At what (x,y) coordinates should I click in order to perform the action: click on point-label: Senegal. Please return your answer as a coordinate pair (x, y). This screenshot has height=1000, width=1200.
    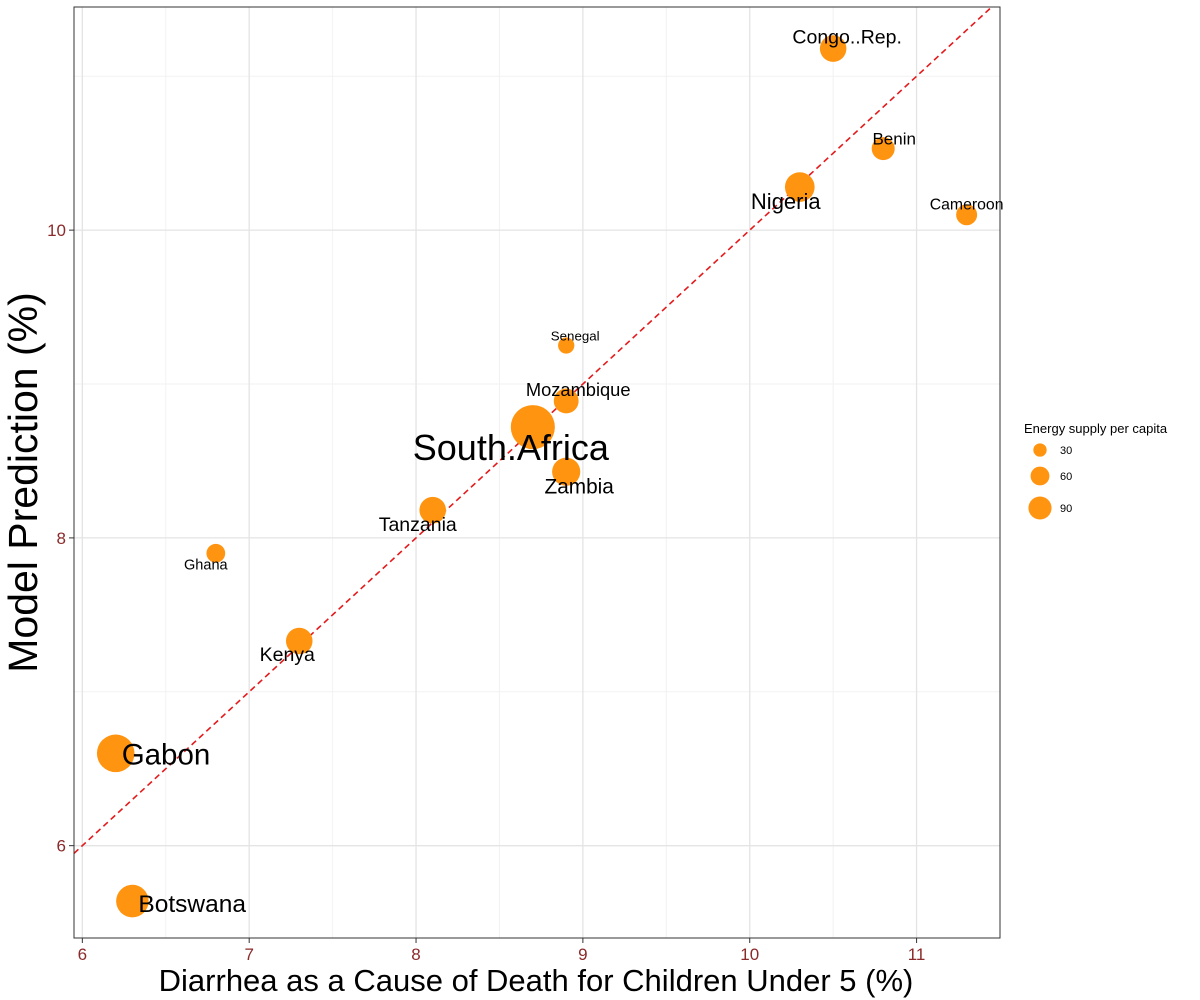
    Looking at the image, I should click on (575, 336).